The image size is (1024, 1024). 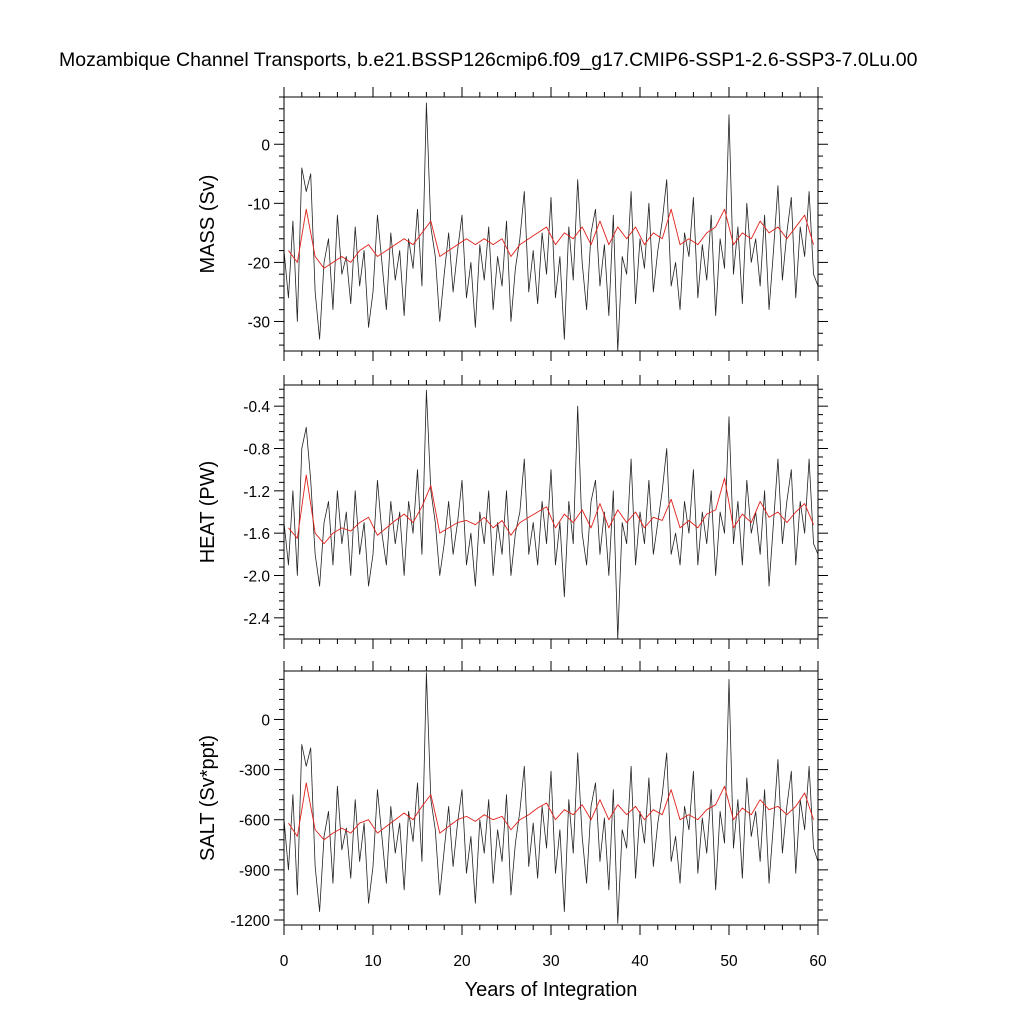 What do you see at coordinates (256, 534) in the screenshot?
I see `y-tick-label: -1.6` at bounding box center [256, 534].